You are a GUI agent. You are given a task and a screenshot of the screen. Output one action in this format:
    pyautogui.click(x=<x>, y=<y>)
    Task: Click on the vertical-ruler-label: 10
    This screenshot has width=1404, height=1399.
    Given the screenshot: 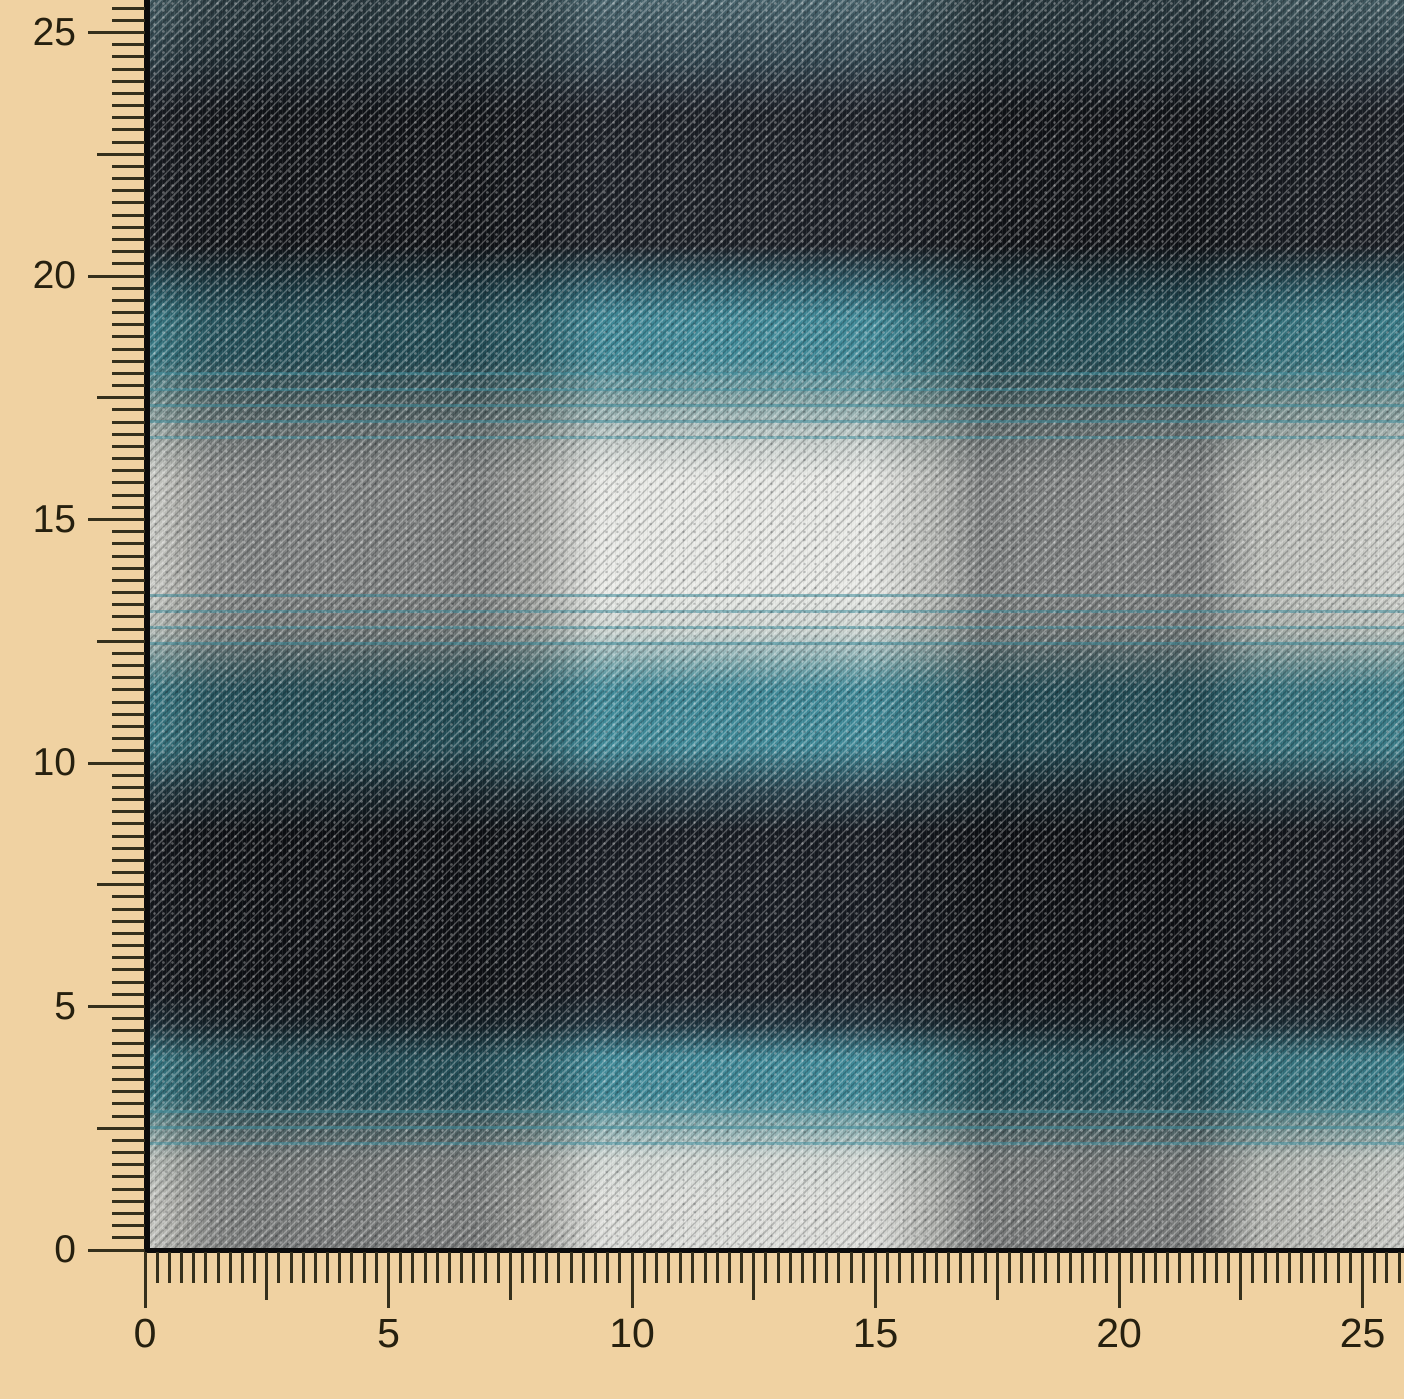 What is the action you would take?
    pyautogui.click(x=54, y=762)
    